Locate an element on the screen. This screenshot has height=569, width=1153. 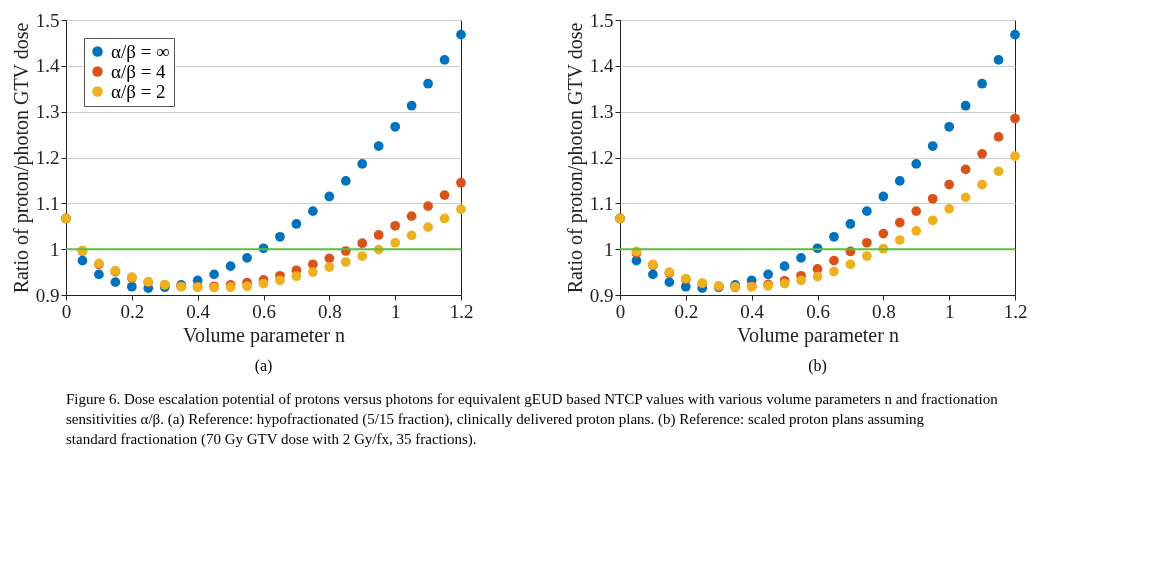
legend-label: α/β = ∞ is located at coordinates (140, 51).